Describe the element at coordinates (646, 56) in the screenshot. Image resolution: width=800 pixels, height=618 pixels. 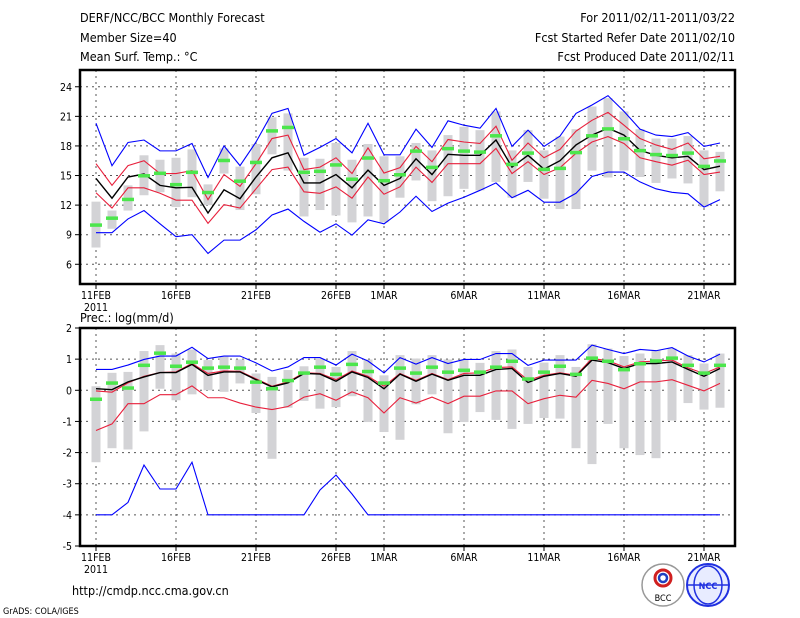
I see `header-produced: Fcst Produced Date 2011/02/11` at that location.